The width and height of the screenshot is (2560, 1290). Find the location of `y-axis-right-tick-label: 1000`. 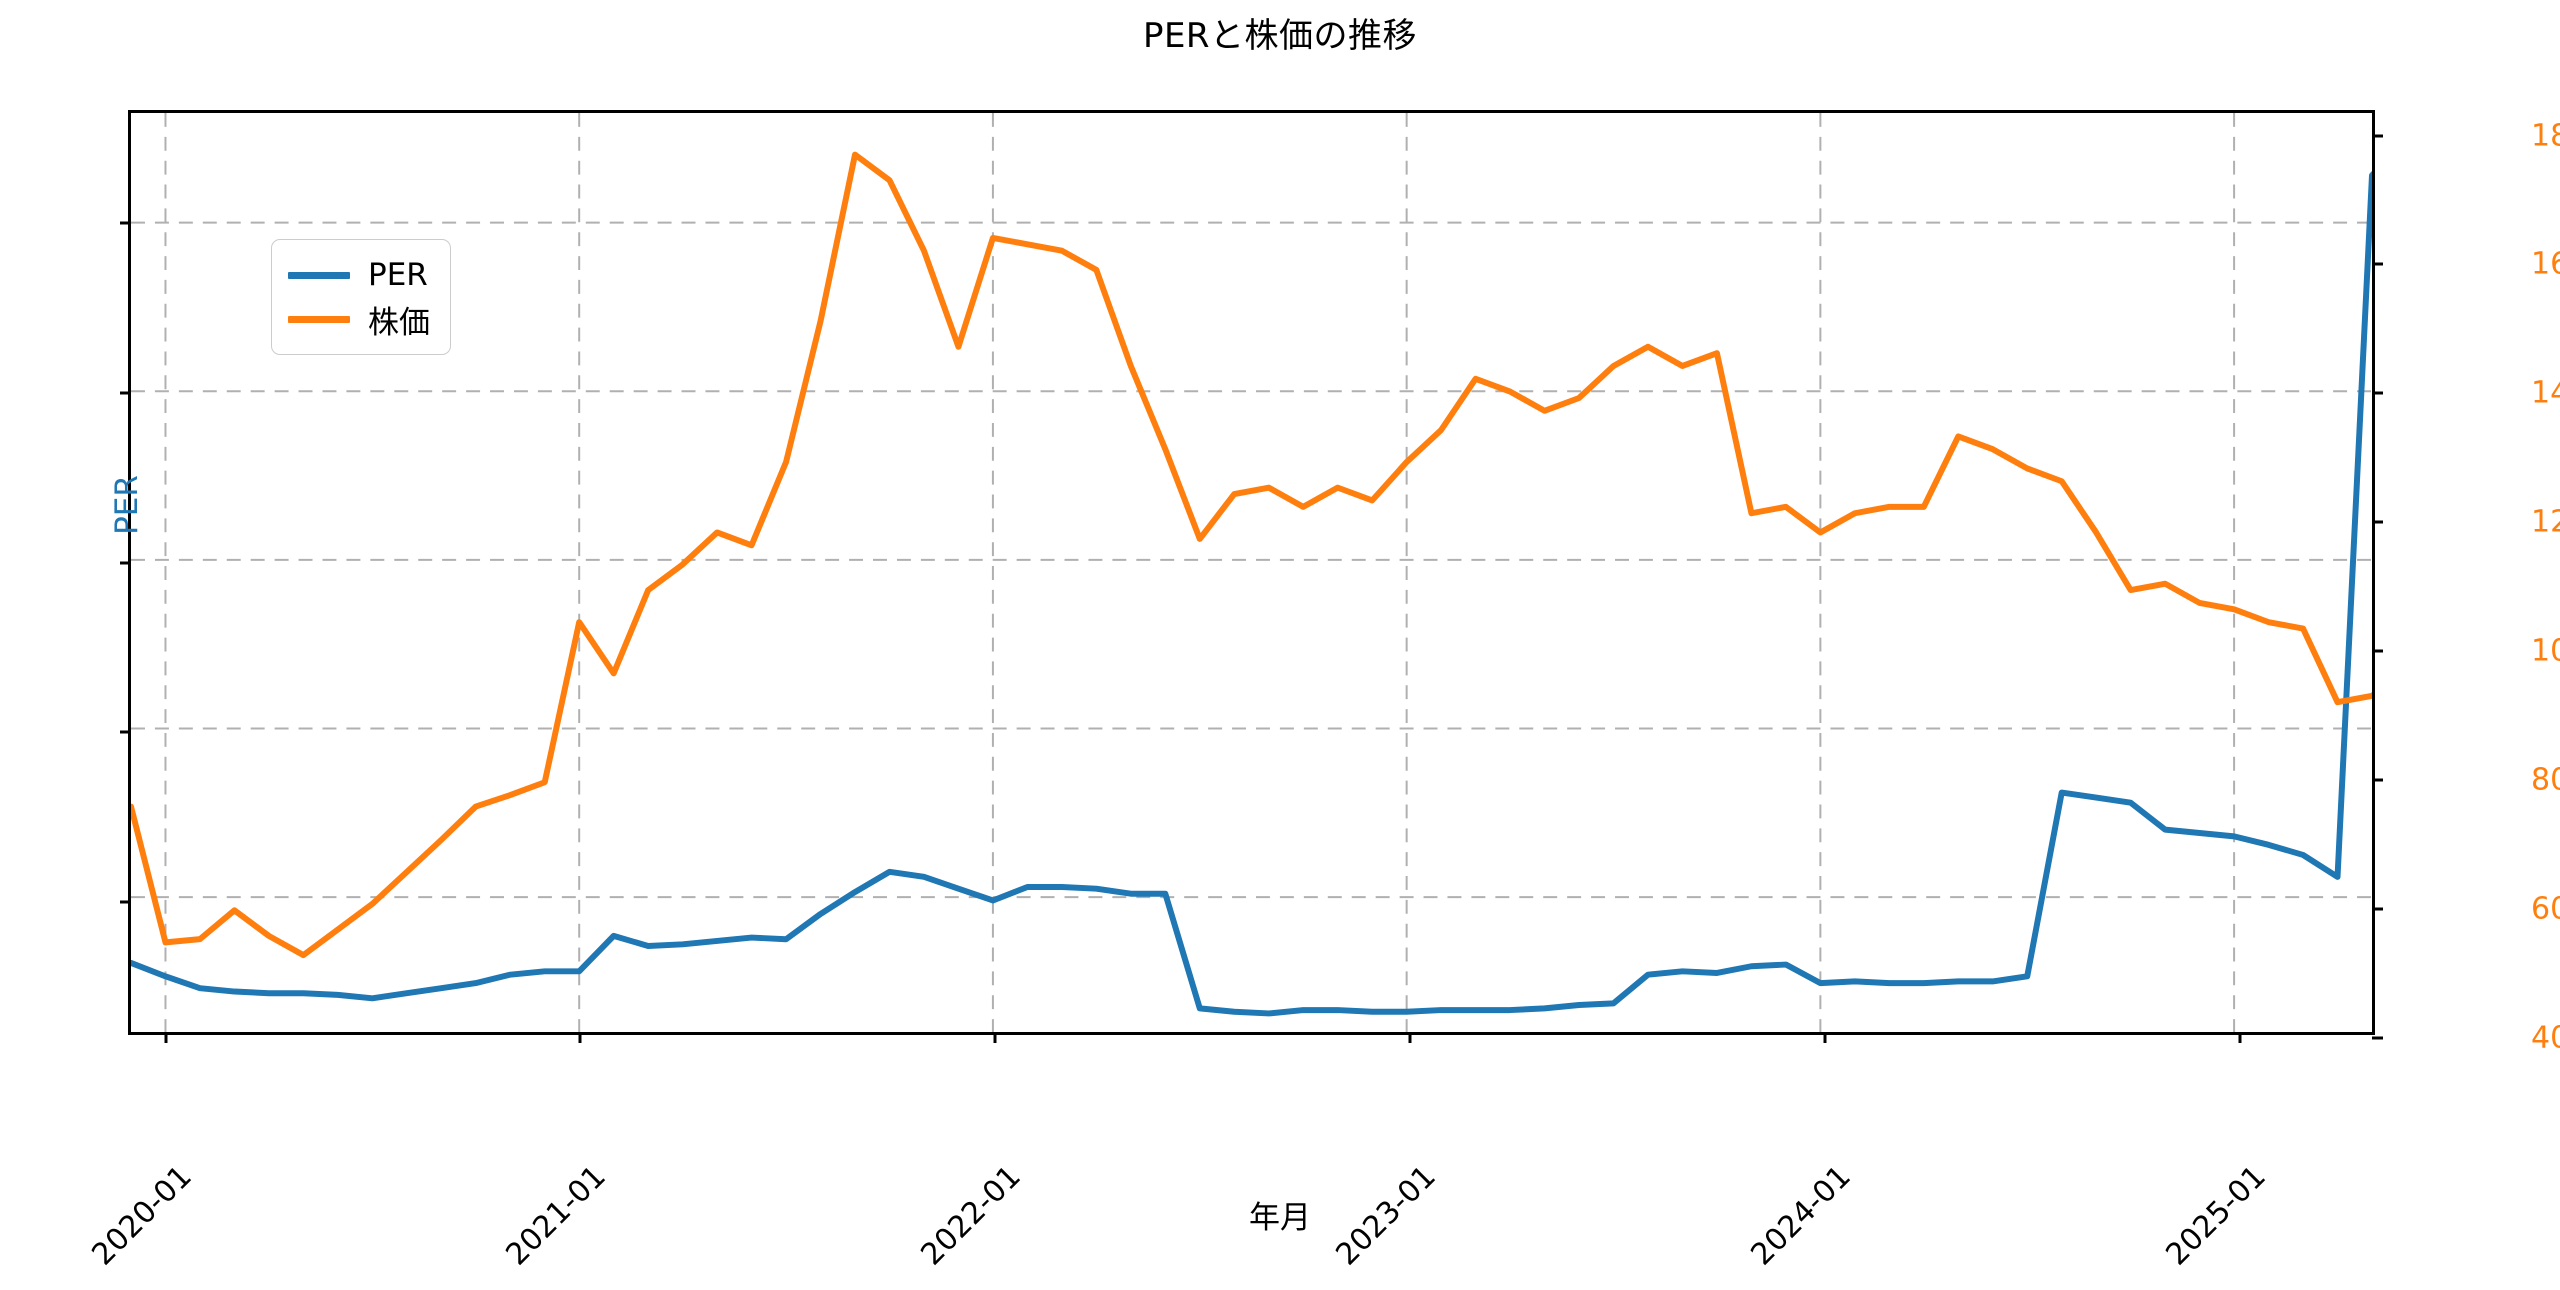

y-axis-right-tick-label: 1000 is located at coordinates (2545, 651).